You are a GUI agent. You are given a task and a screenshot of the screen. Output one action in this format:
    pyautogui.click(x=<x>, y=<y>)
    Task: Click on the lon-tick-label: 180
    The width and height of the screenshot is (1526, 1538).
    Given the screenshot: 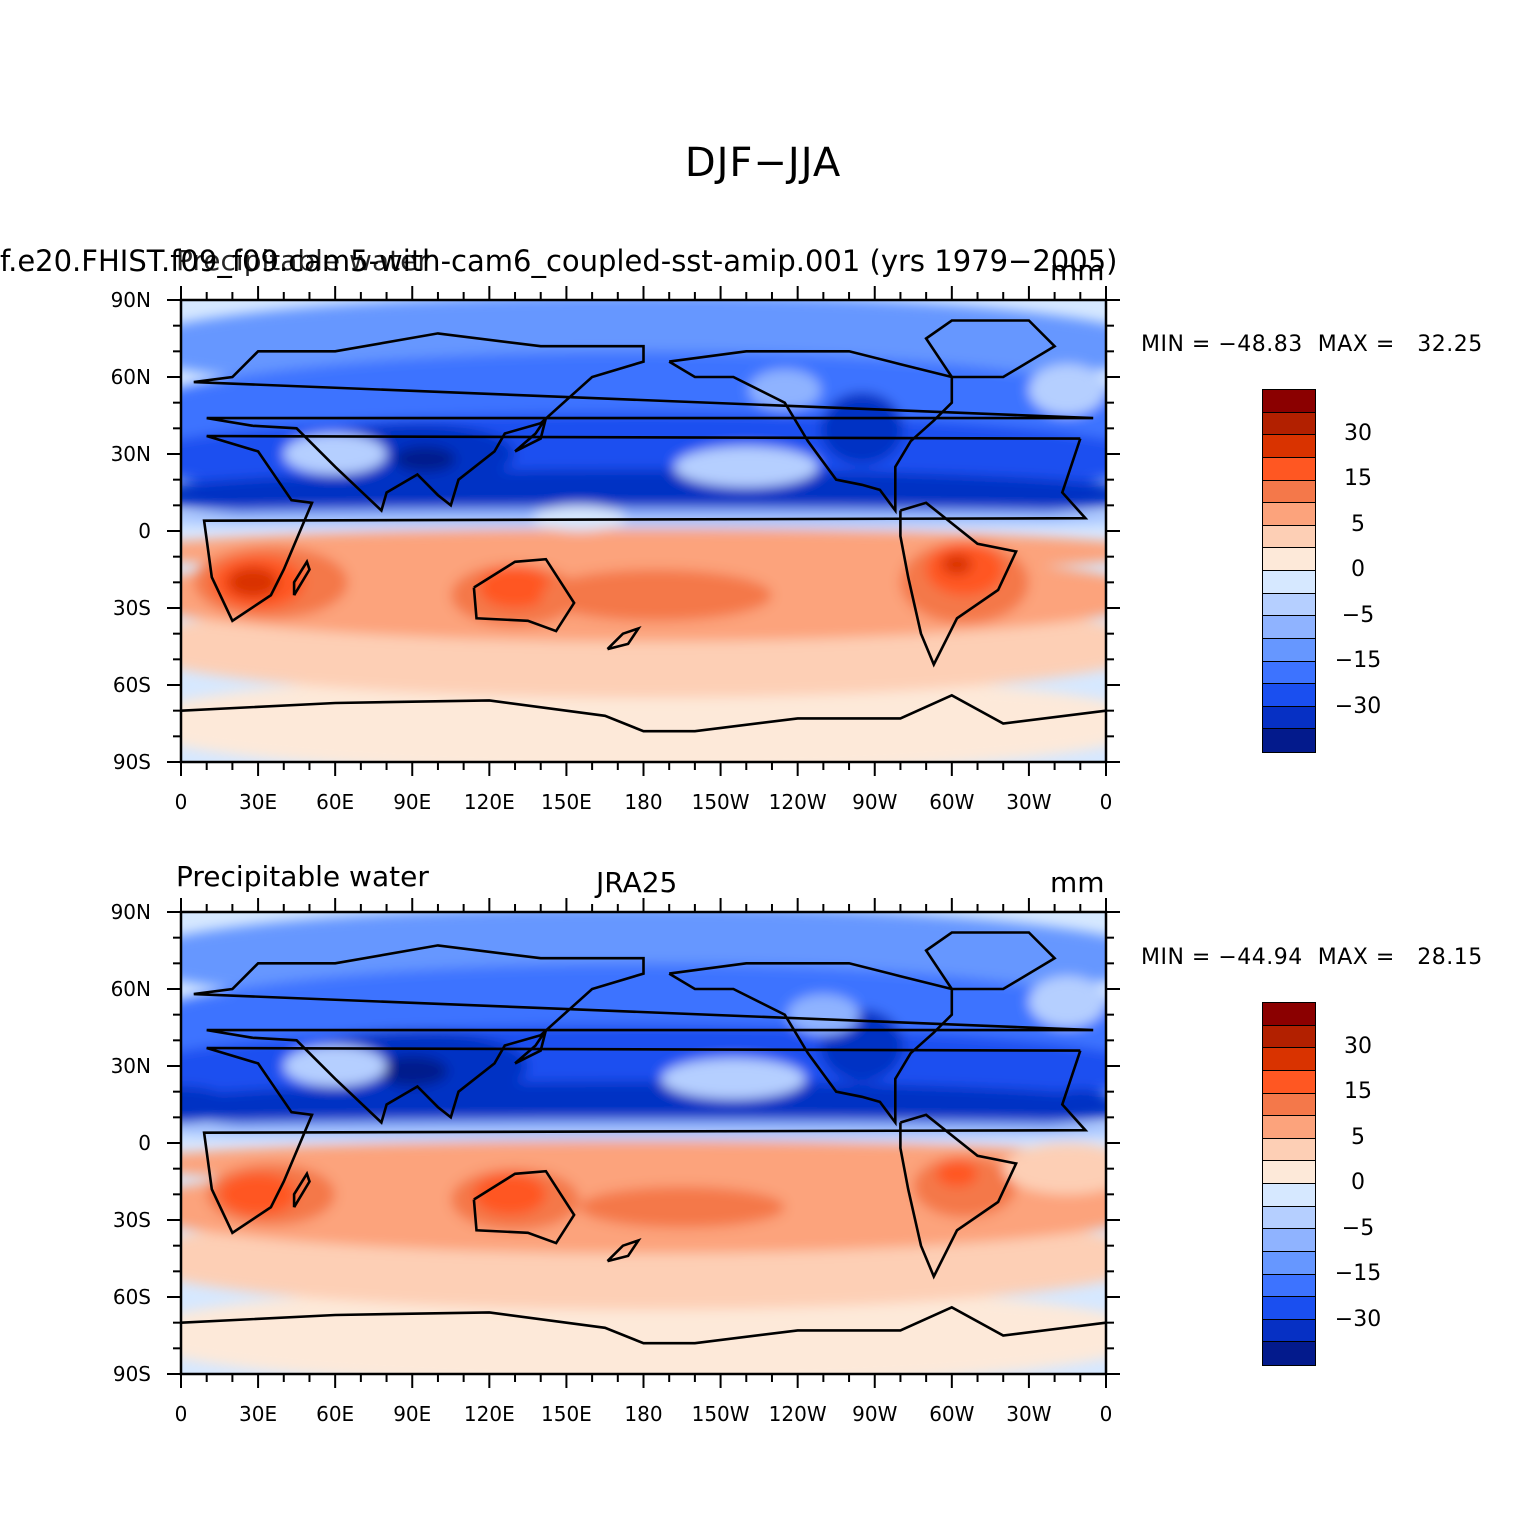 What is the action you would take?
    pyautogui.click(x=643, y=802)
    